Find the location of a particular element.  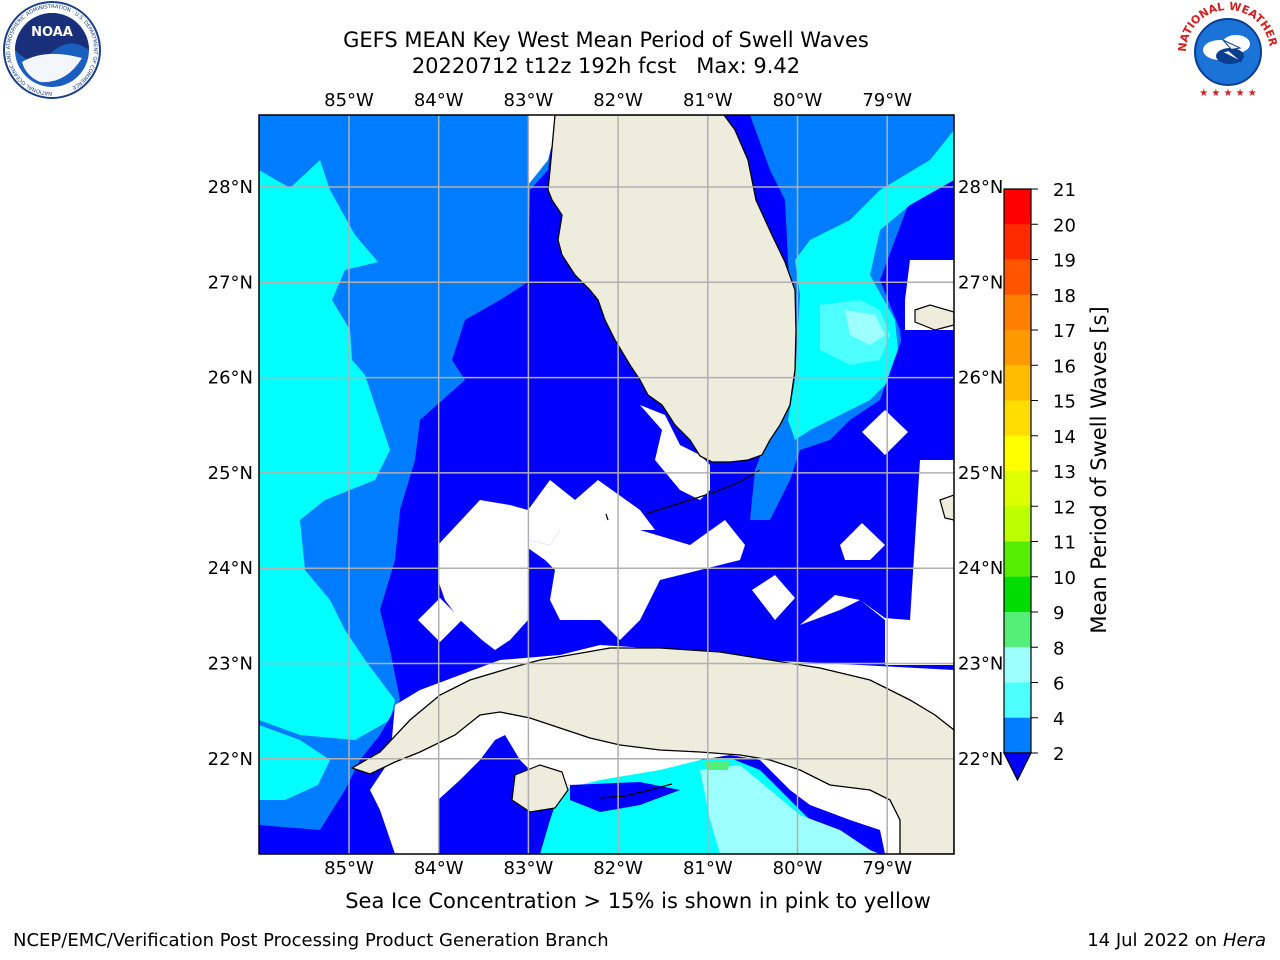

cyan-east-region is located at coordinates (871, 285).